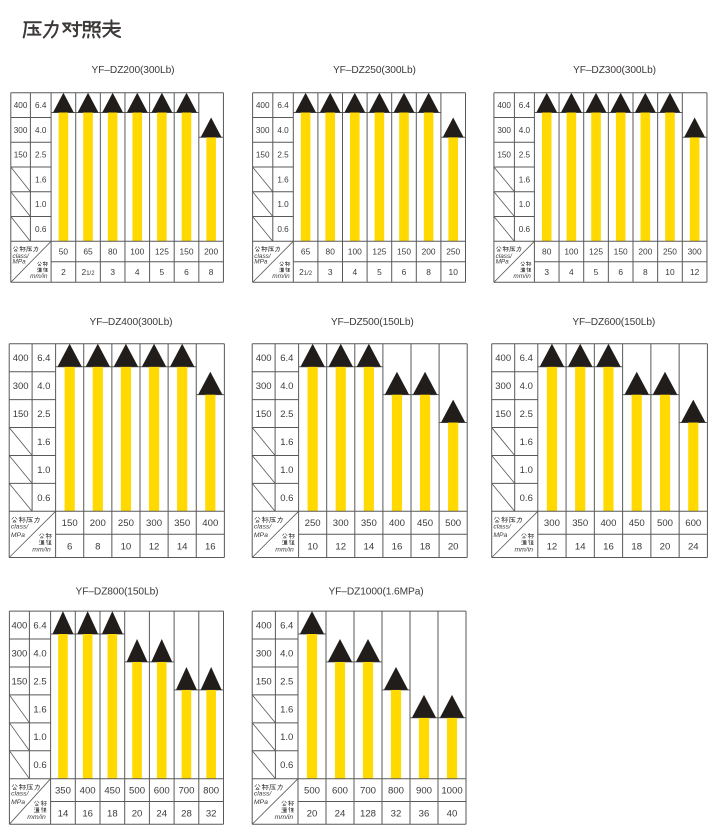 The height and width of the screenshot is (834, 720). What do you see at coordinates (131, 322) in the screenshot?
I see `svg-text: YF–DZ400(300Lb)` at bounding box center [131, 322].